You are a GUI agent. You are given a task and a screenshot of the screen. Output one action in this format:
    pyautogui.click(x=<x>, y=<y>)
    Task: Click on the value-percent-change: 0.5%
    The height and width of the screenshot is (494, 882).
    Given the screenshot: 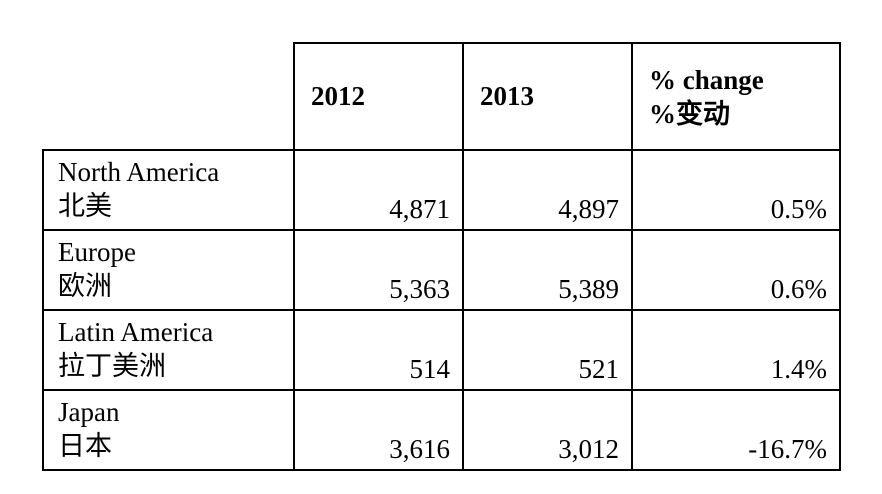 What is the action you would take?
    pyautogui.click(x=736, y=190)
    